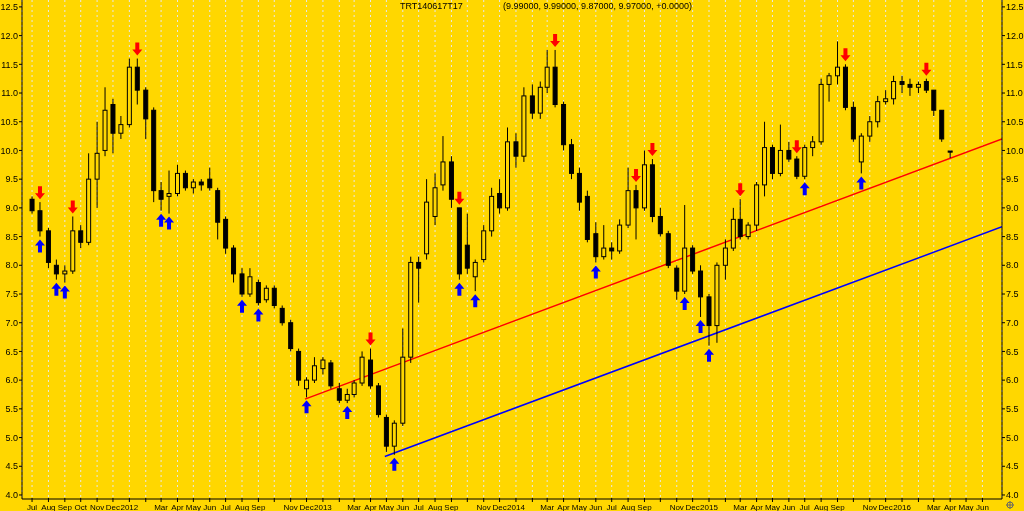  I want to click on y2-tick-label: 12.0, so click(1015, 35).